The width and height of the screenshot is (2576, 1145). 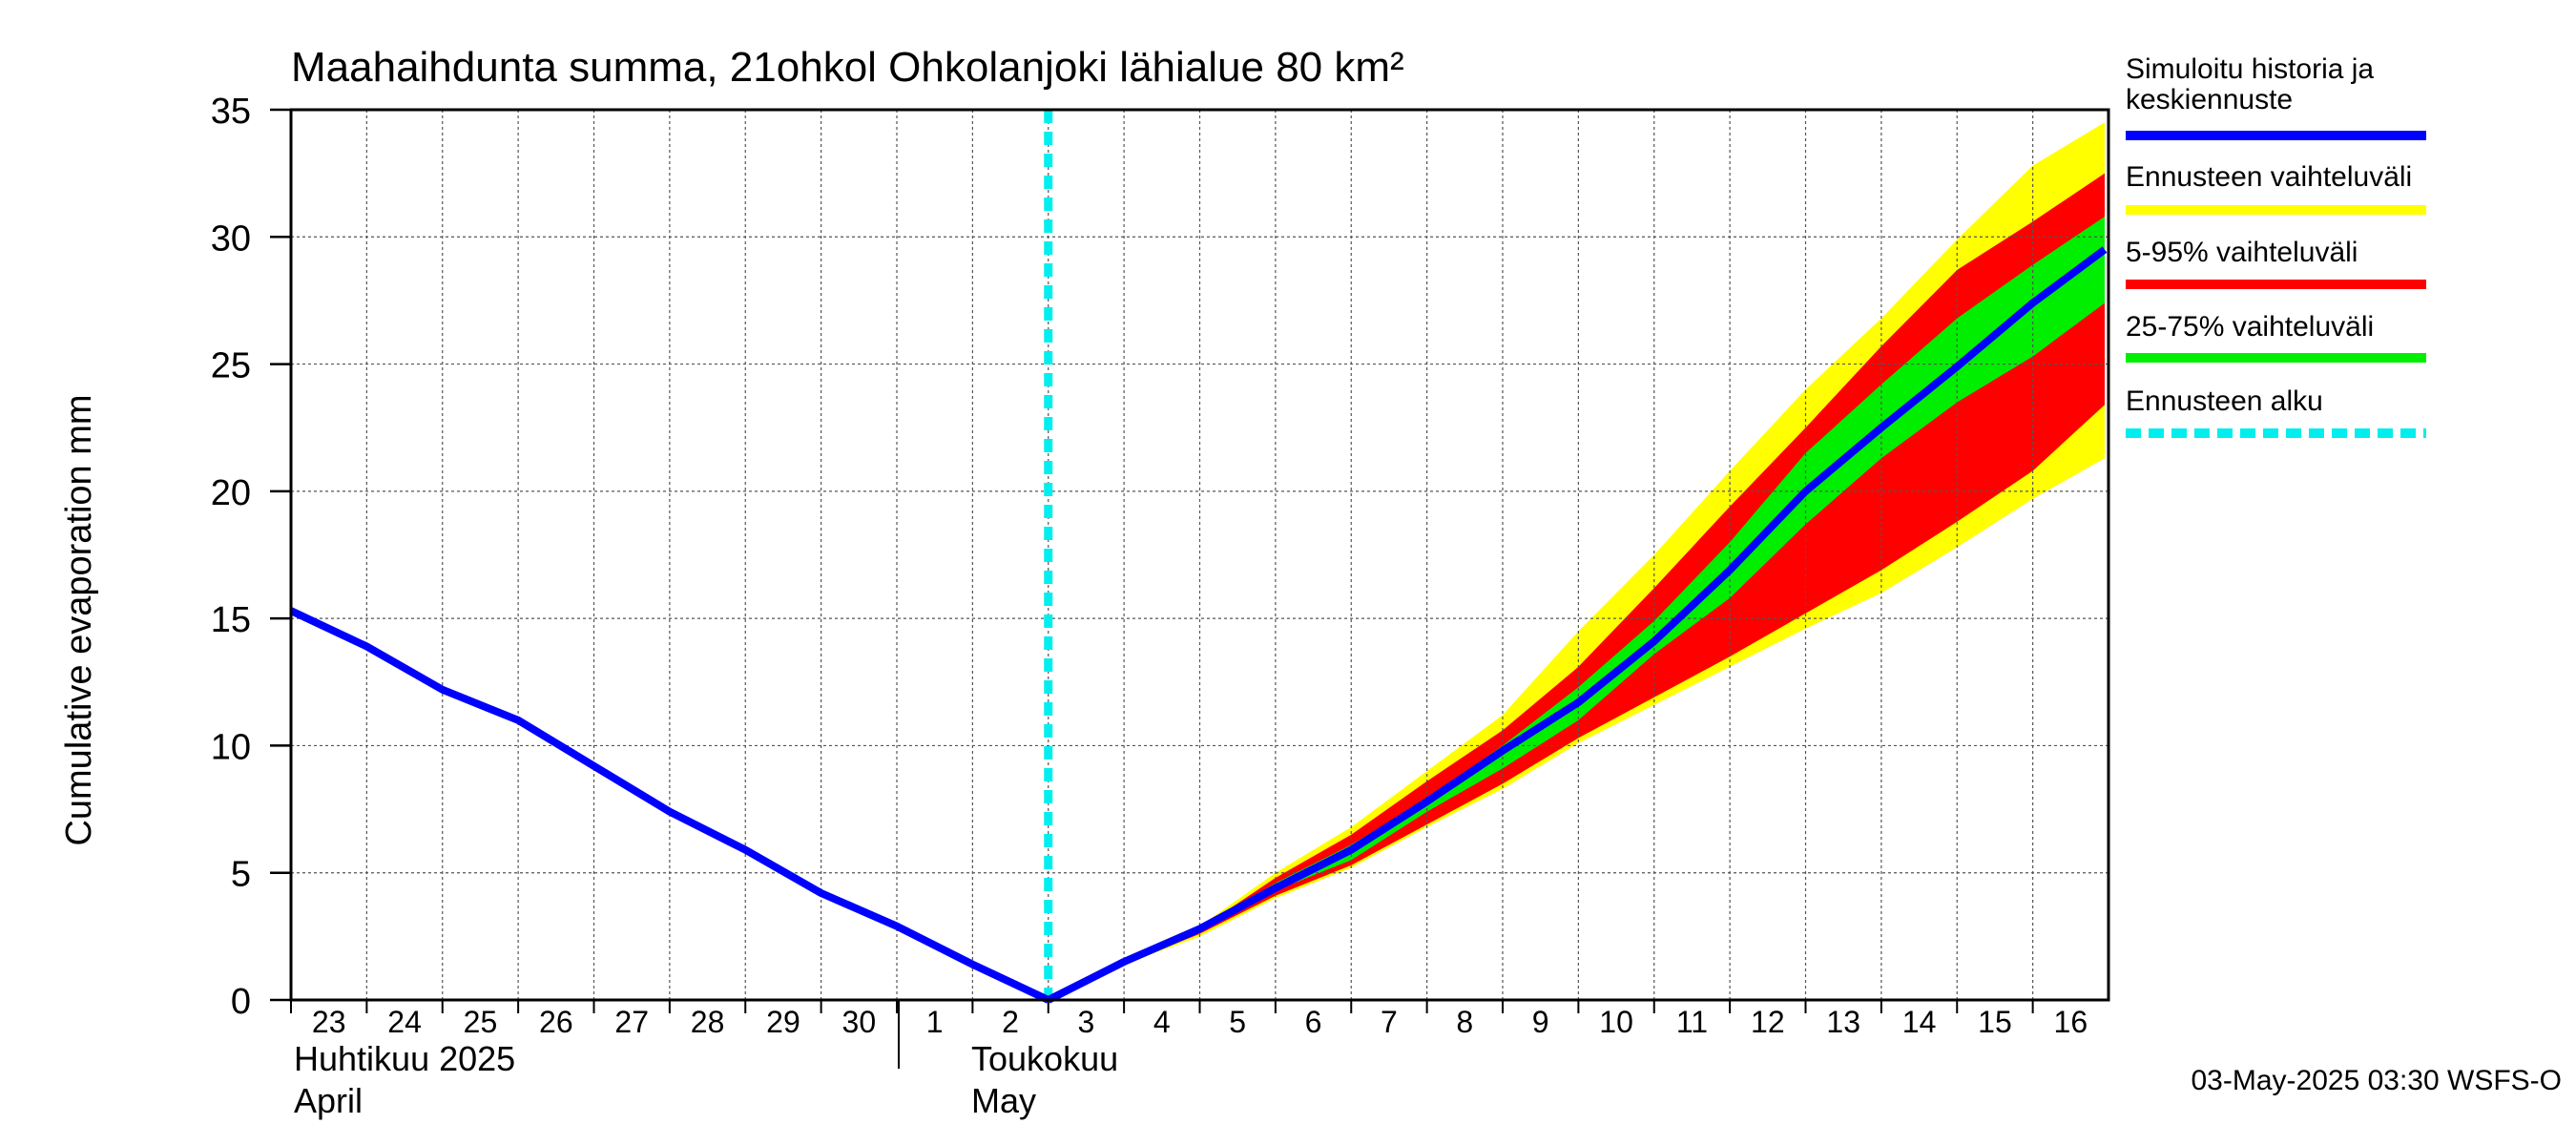 I want to click on month-label-may-fi: Toukokuu, so click(x=1044, y=1058).